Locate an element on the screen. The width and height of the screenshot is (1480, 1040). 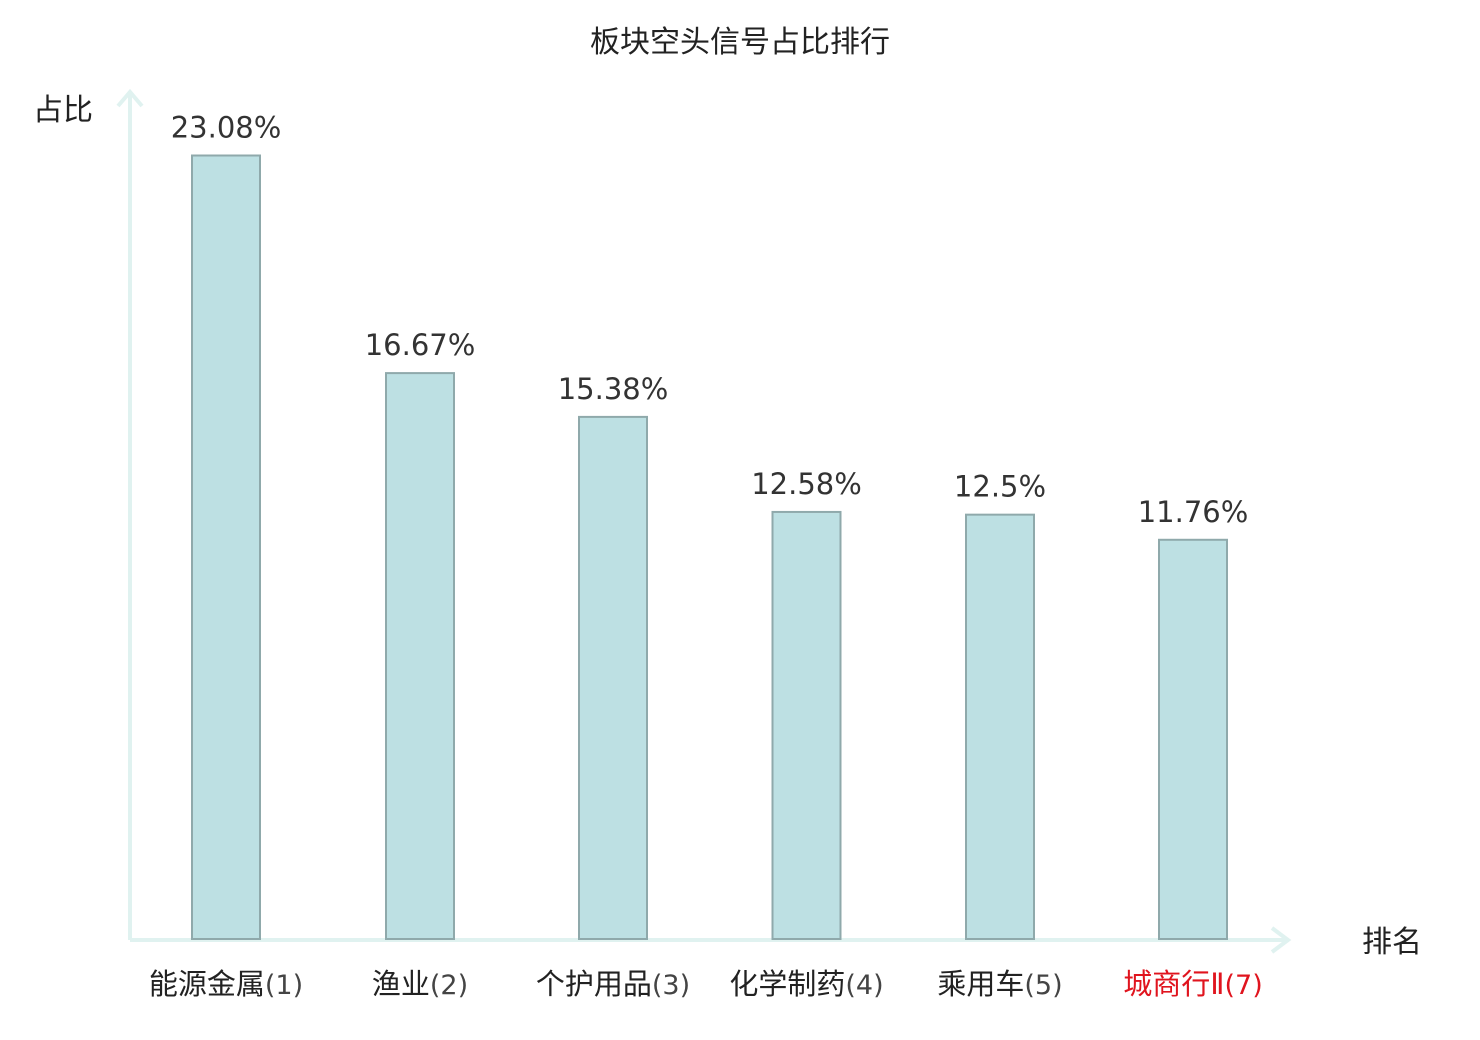
category-rank-1: (1) is located at coordinates (284, 985).